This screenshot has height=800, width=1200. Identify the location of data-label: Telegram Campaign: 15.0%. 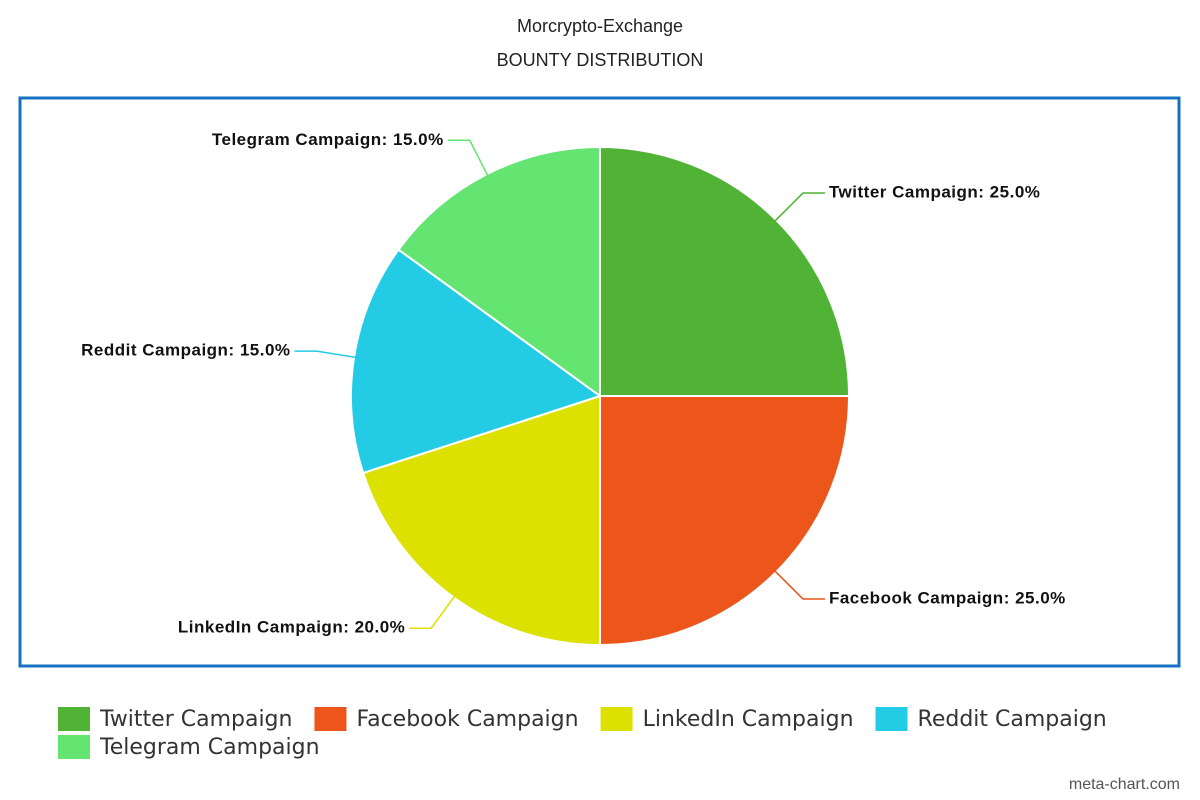
(328, 139).